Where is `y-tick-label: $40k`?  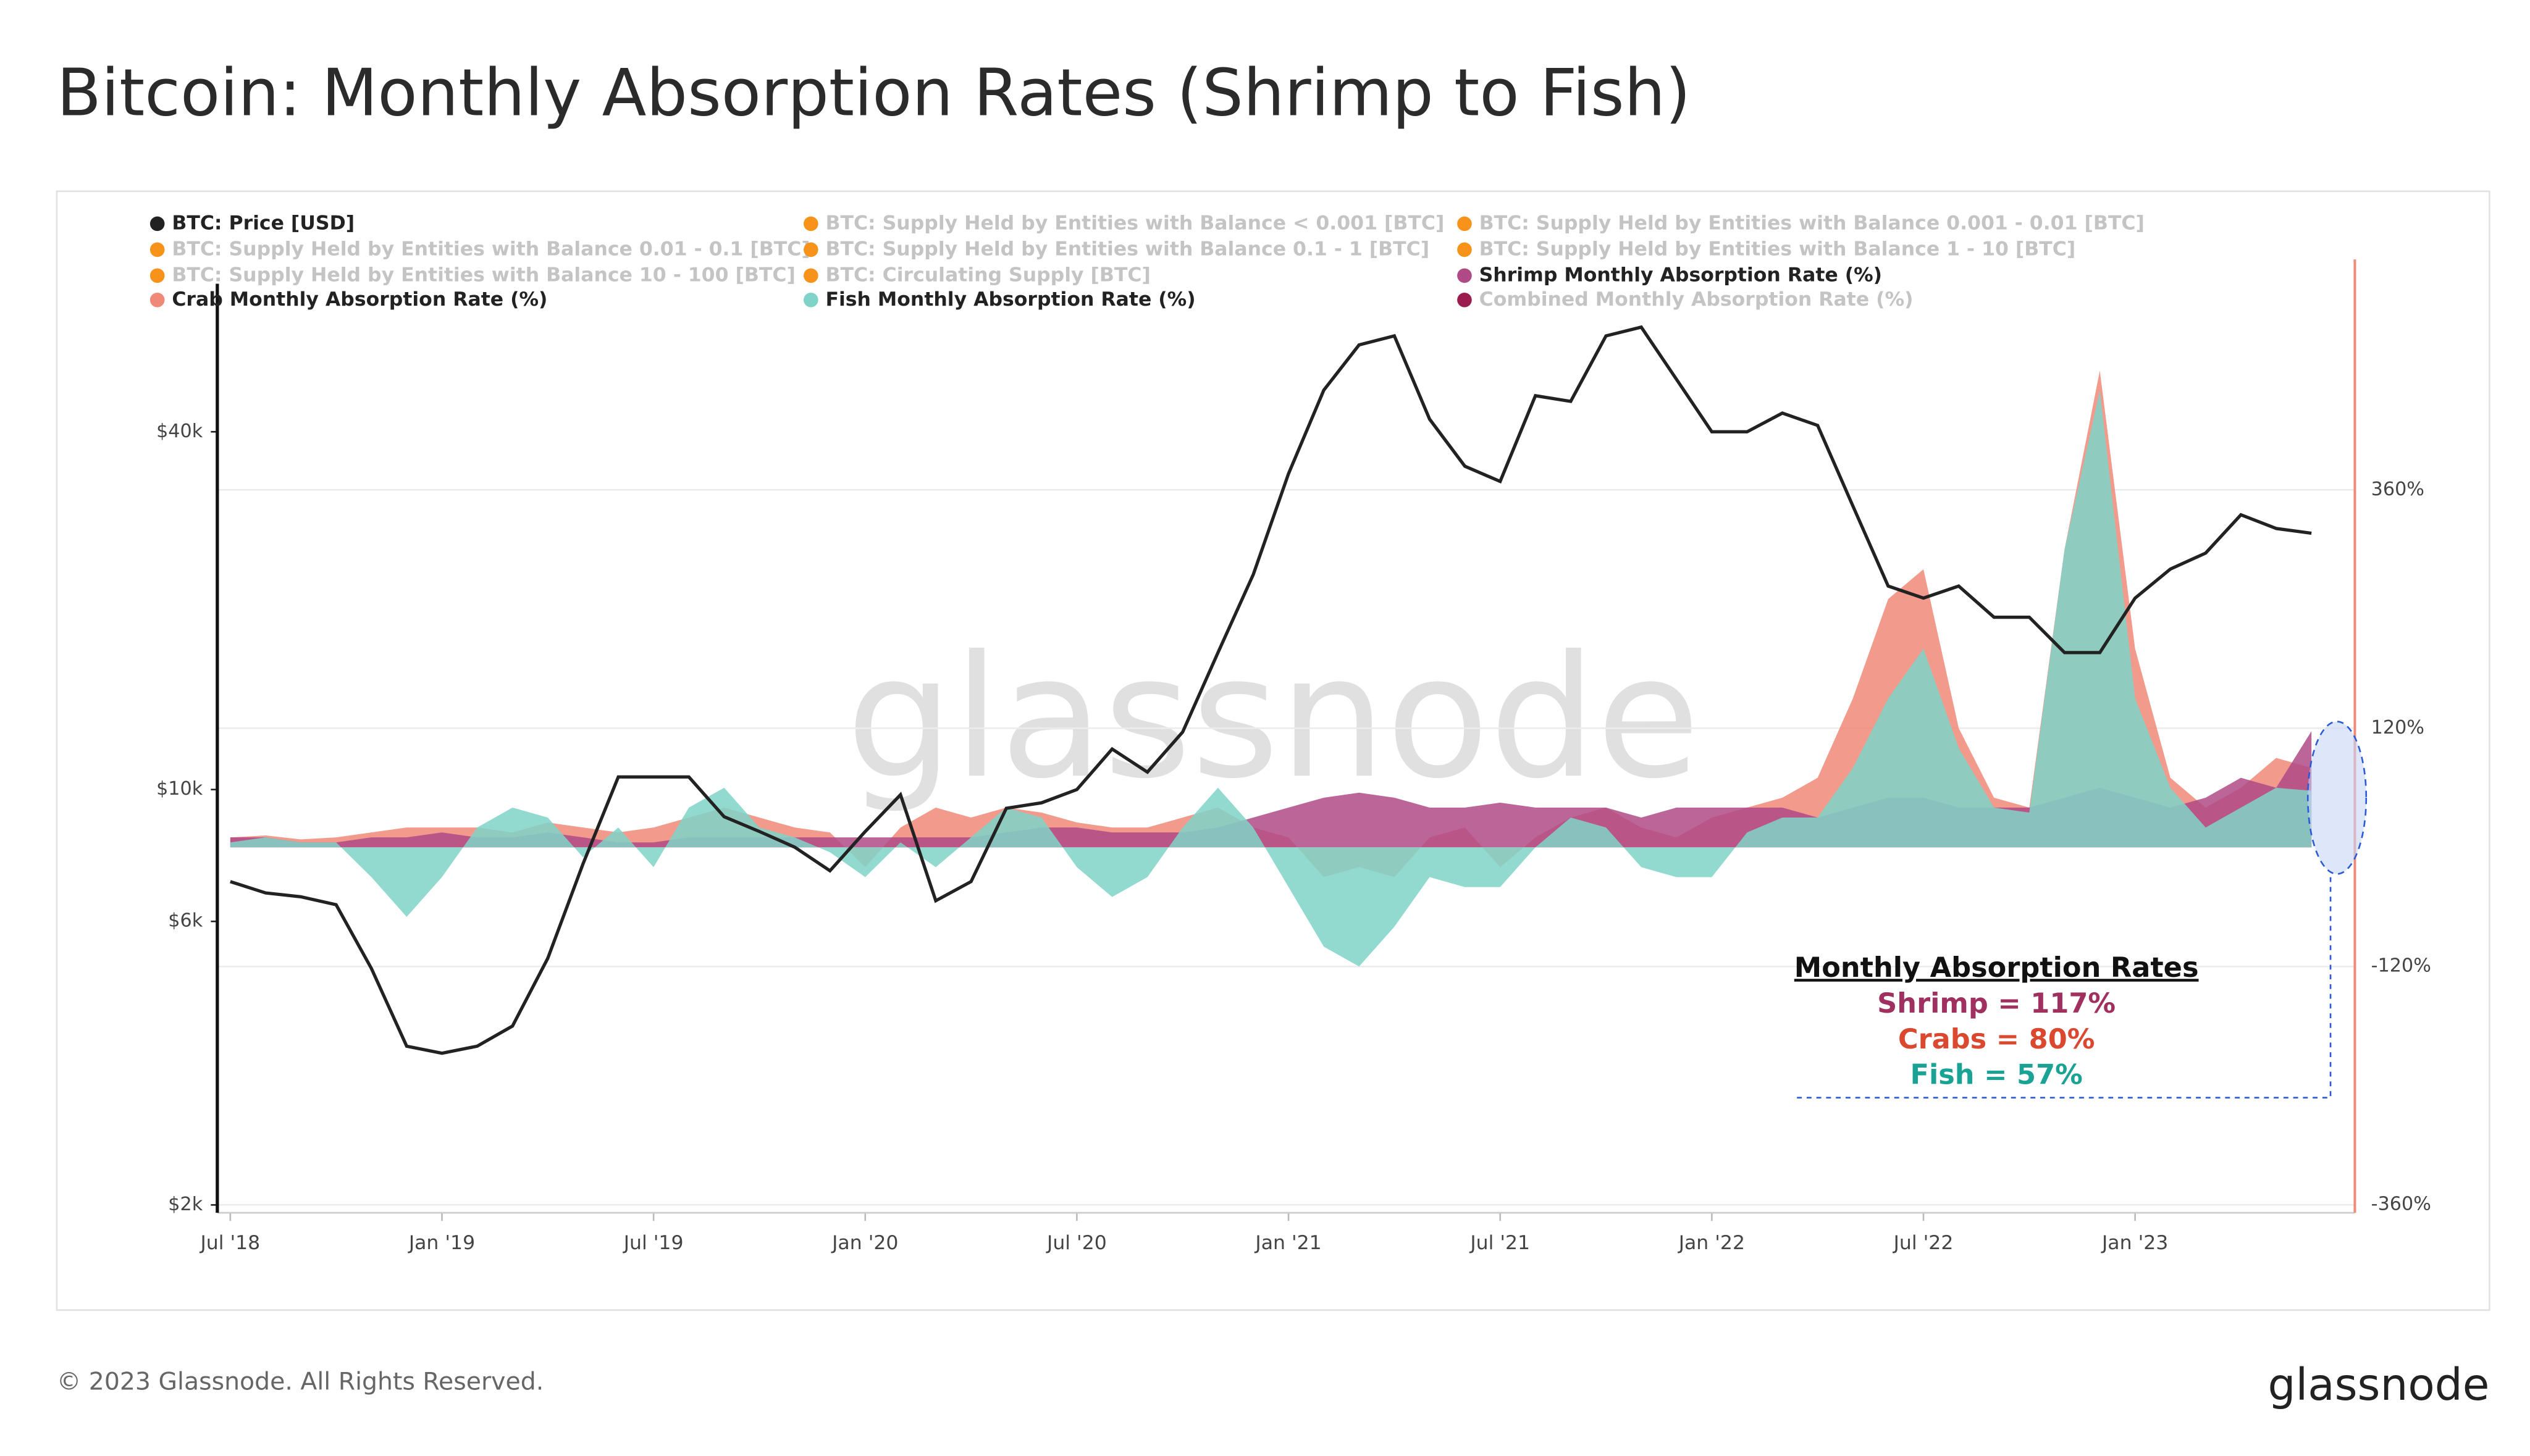 y-tick-label: $40k is located at coordinates (179, 431).